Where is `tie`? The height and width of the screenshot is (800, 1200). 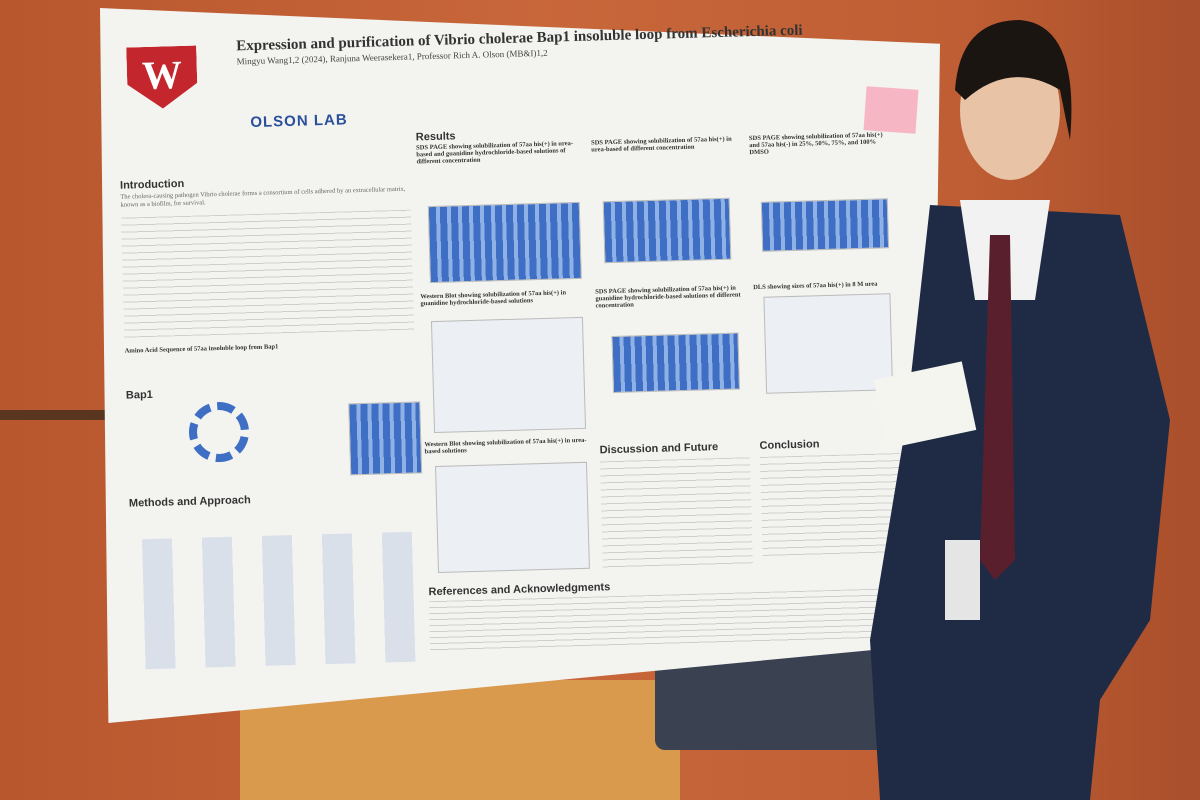 tie is located at coordinates (997, 407).